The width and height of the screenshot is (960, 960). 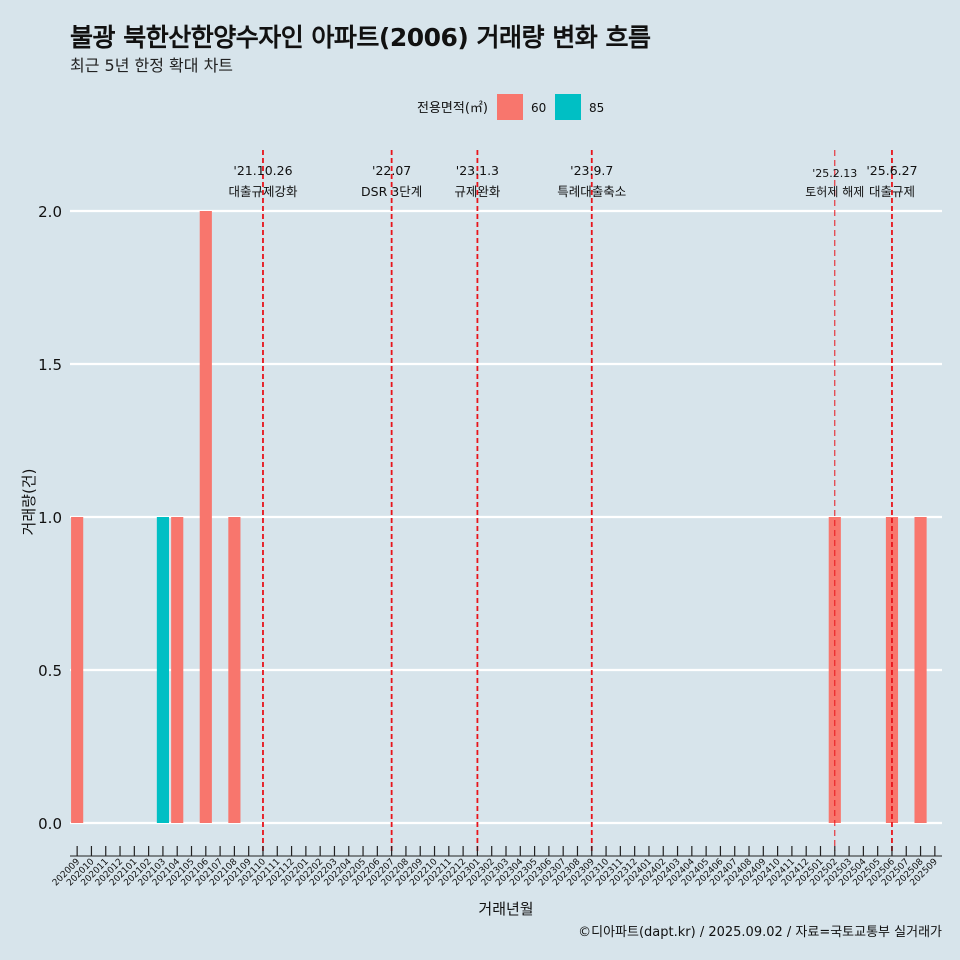 I want to click on event-date-202110: '21.10.26, so click(x=262, y=170).